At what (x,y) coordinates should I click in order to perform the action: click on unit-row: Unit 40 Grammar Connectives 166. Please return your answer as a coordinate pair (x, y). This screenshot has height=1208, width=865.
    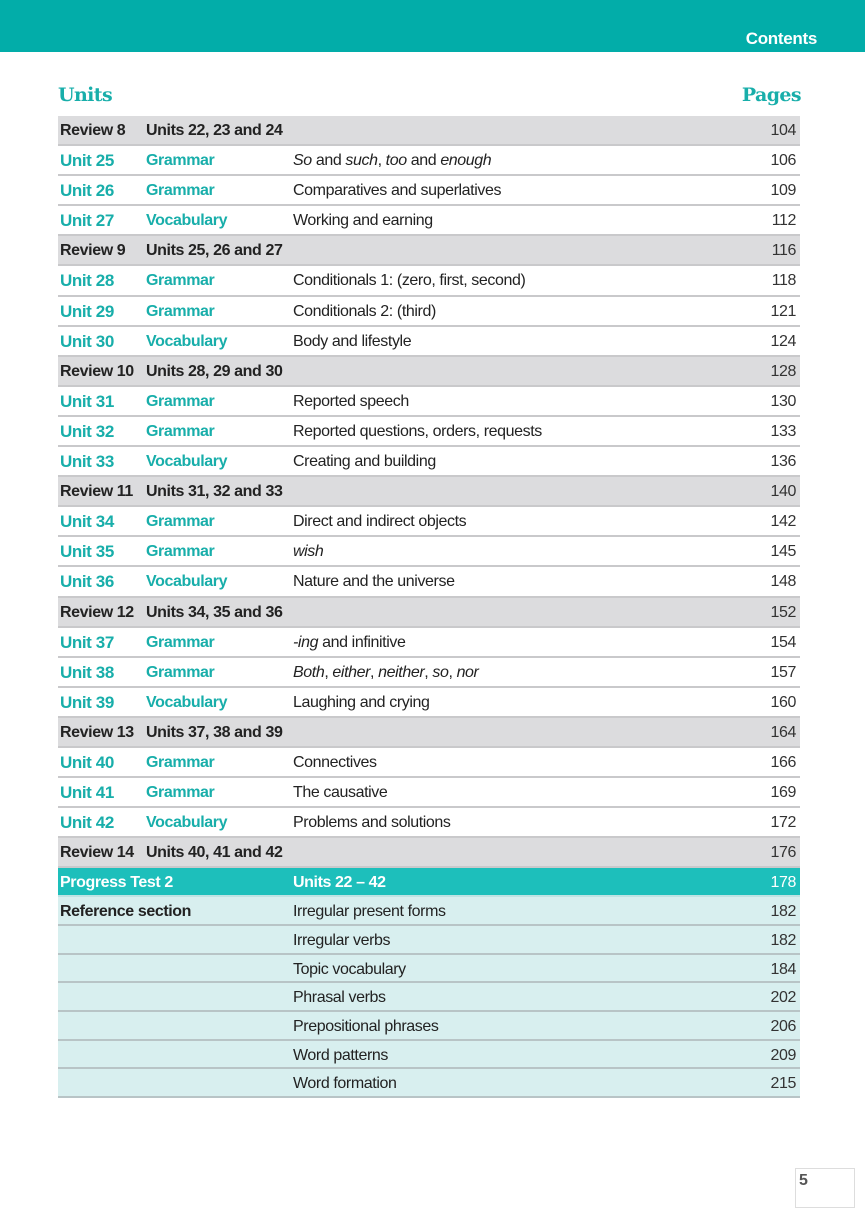
    Looking at the image, I should click on (429, 763).